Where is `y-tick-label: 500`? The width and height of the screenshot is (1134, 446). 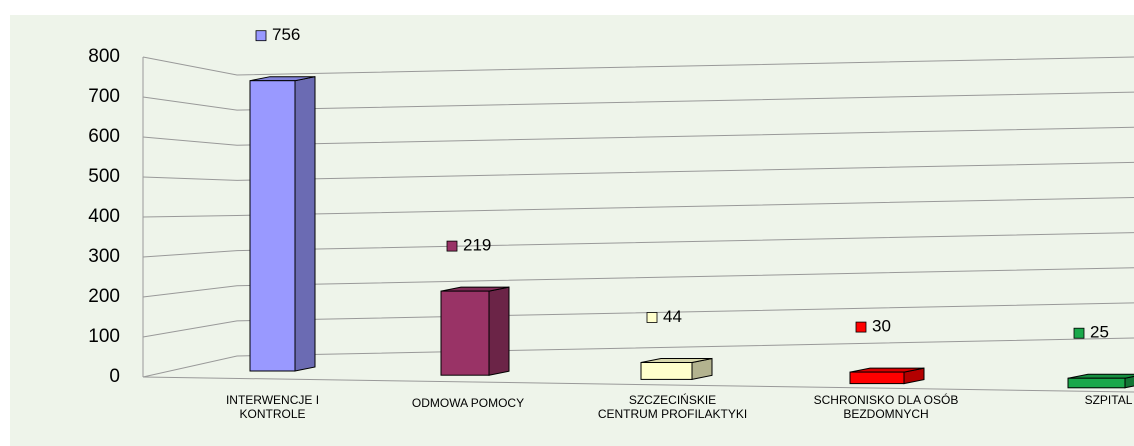 y-tick-label: 500 is located at coordinates (104, 176).